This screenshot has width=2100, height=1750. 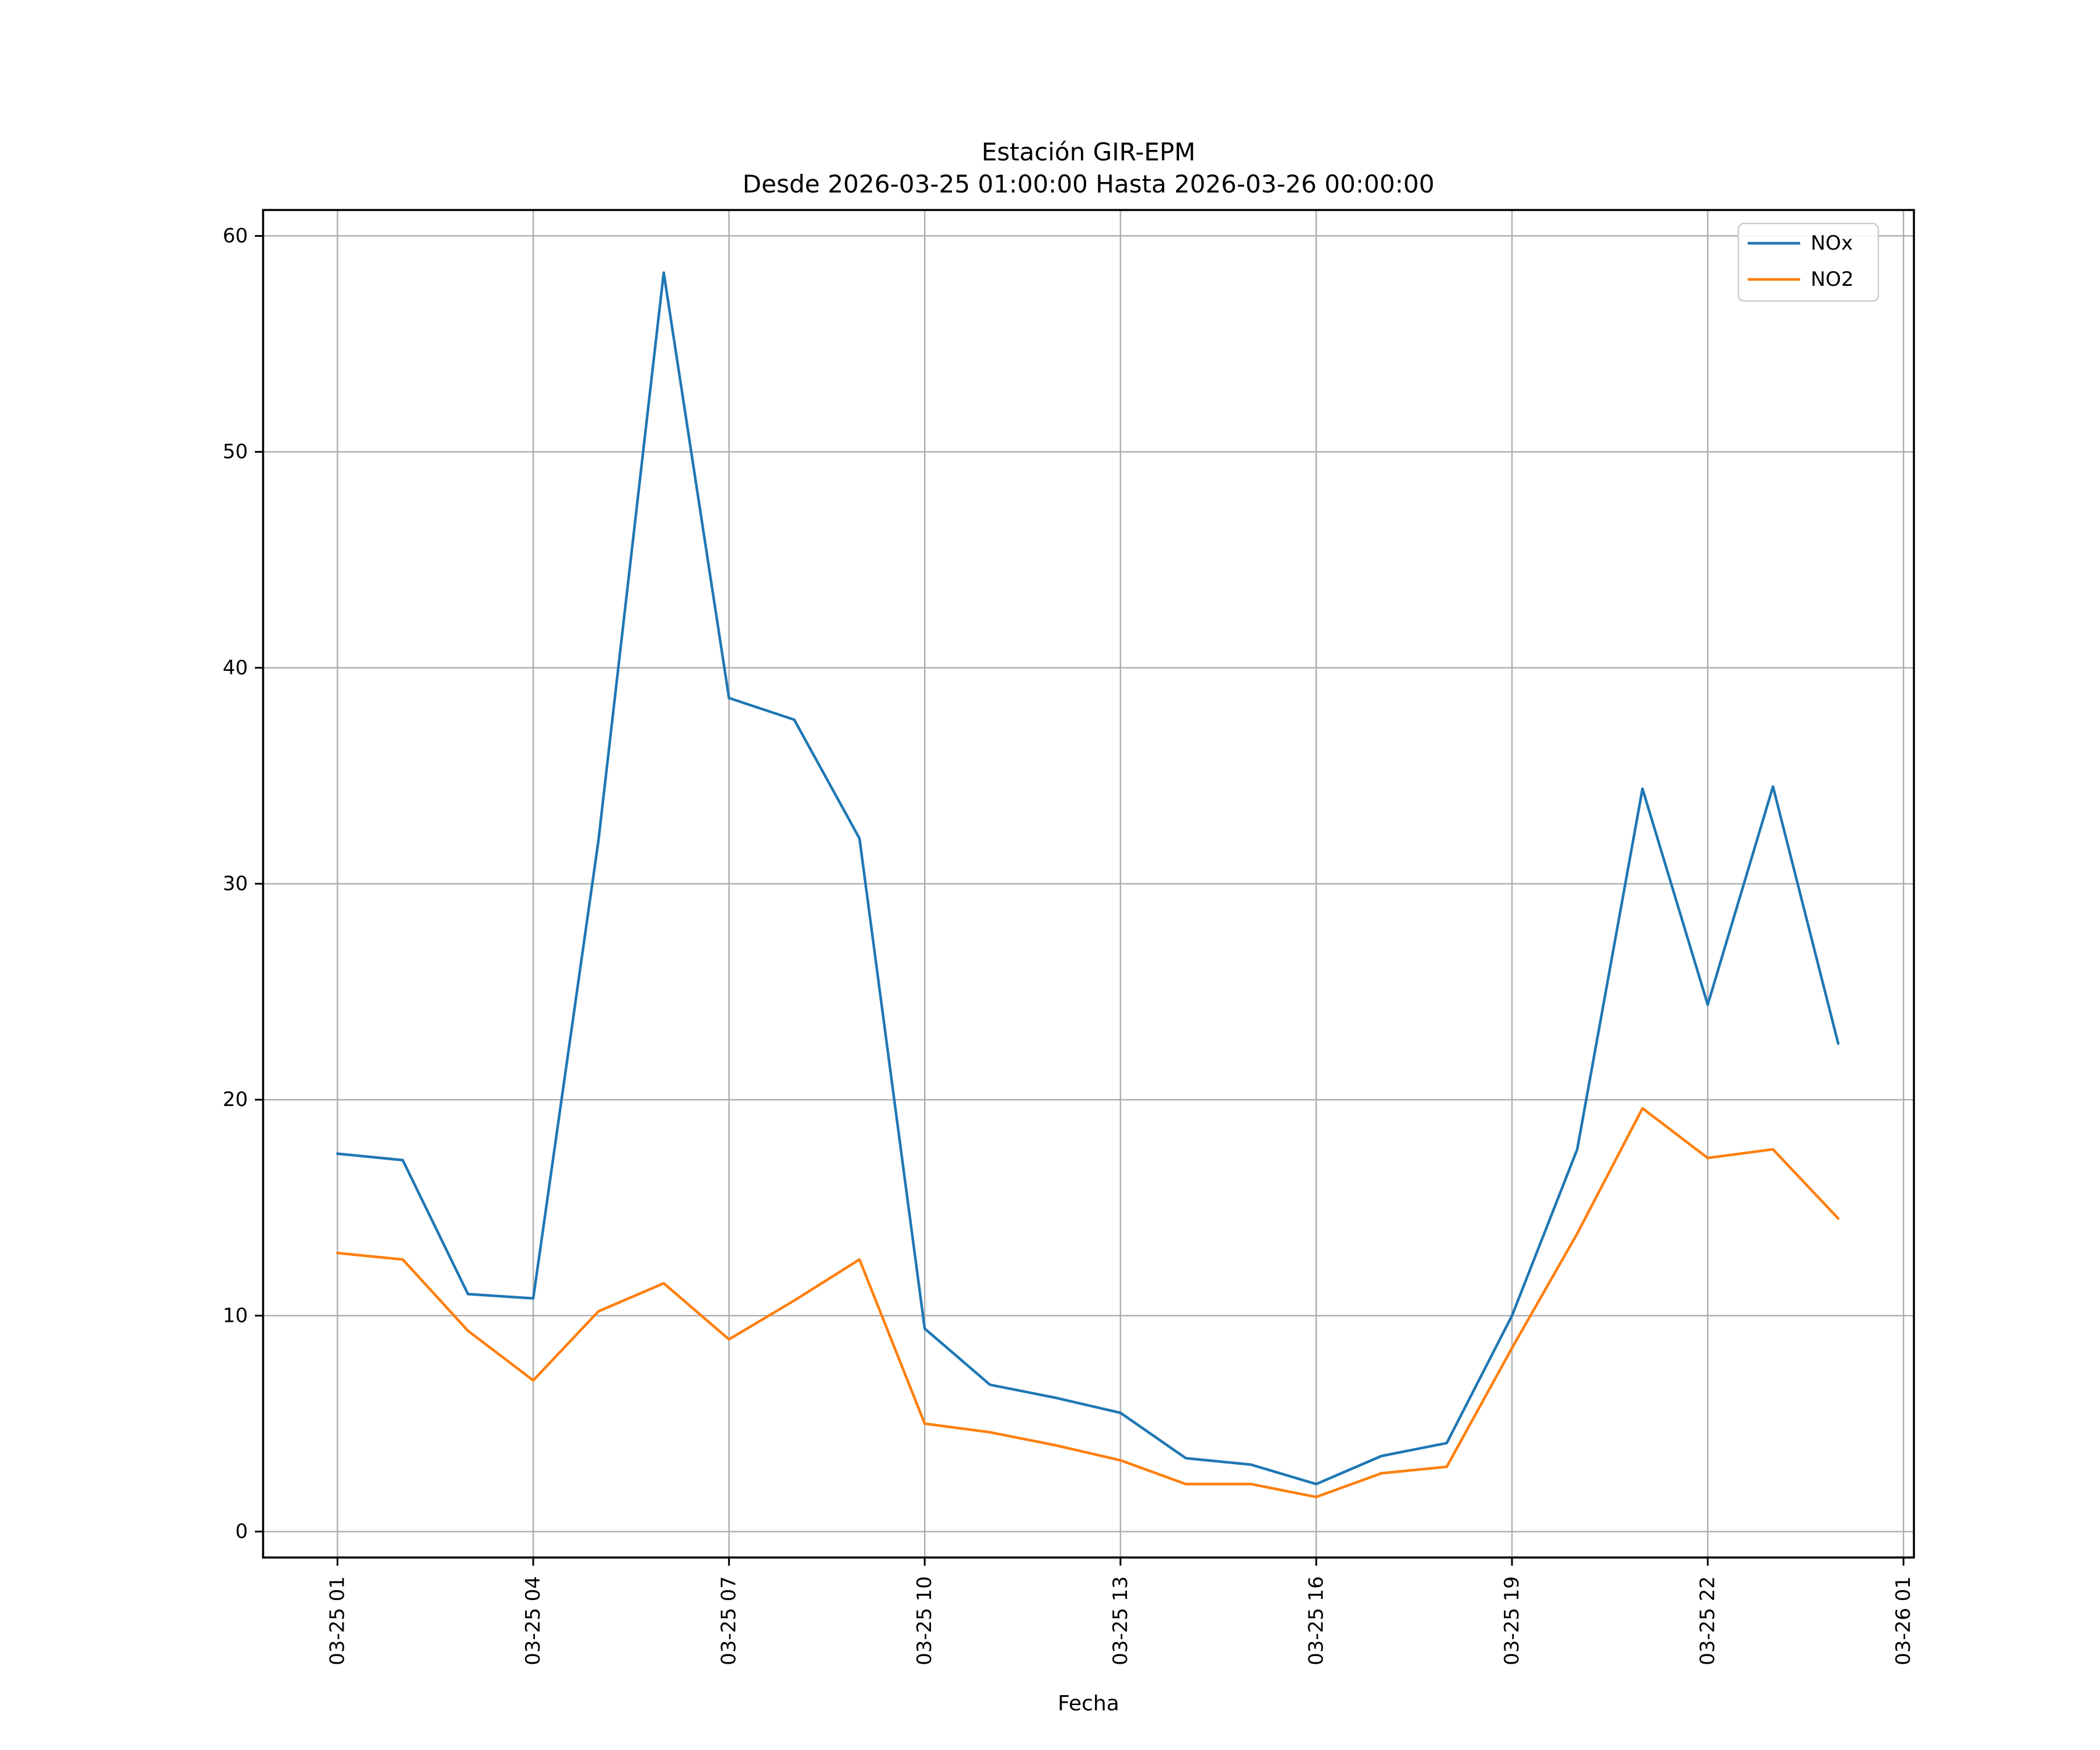 I want to click on legend: NOx NO2, so click(x=1808, y=262).